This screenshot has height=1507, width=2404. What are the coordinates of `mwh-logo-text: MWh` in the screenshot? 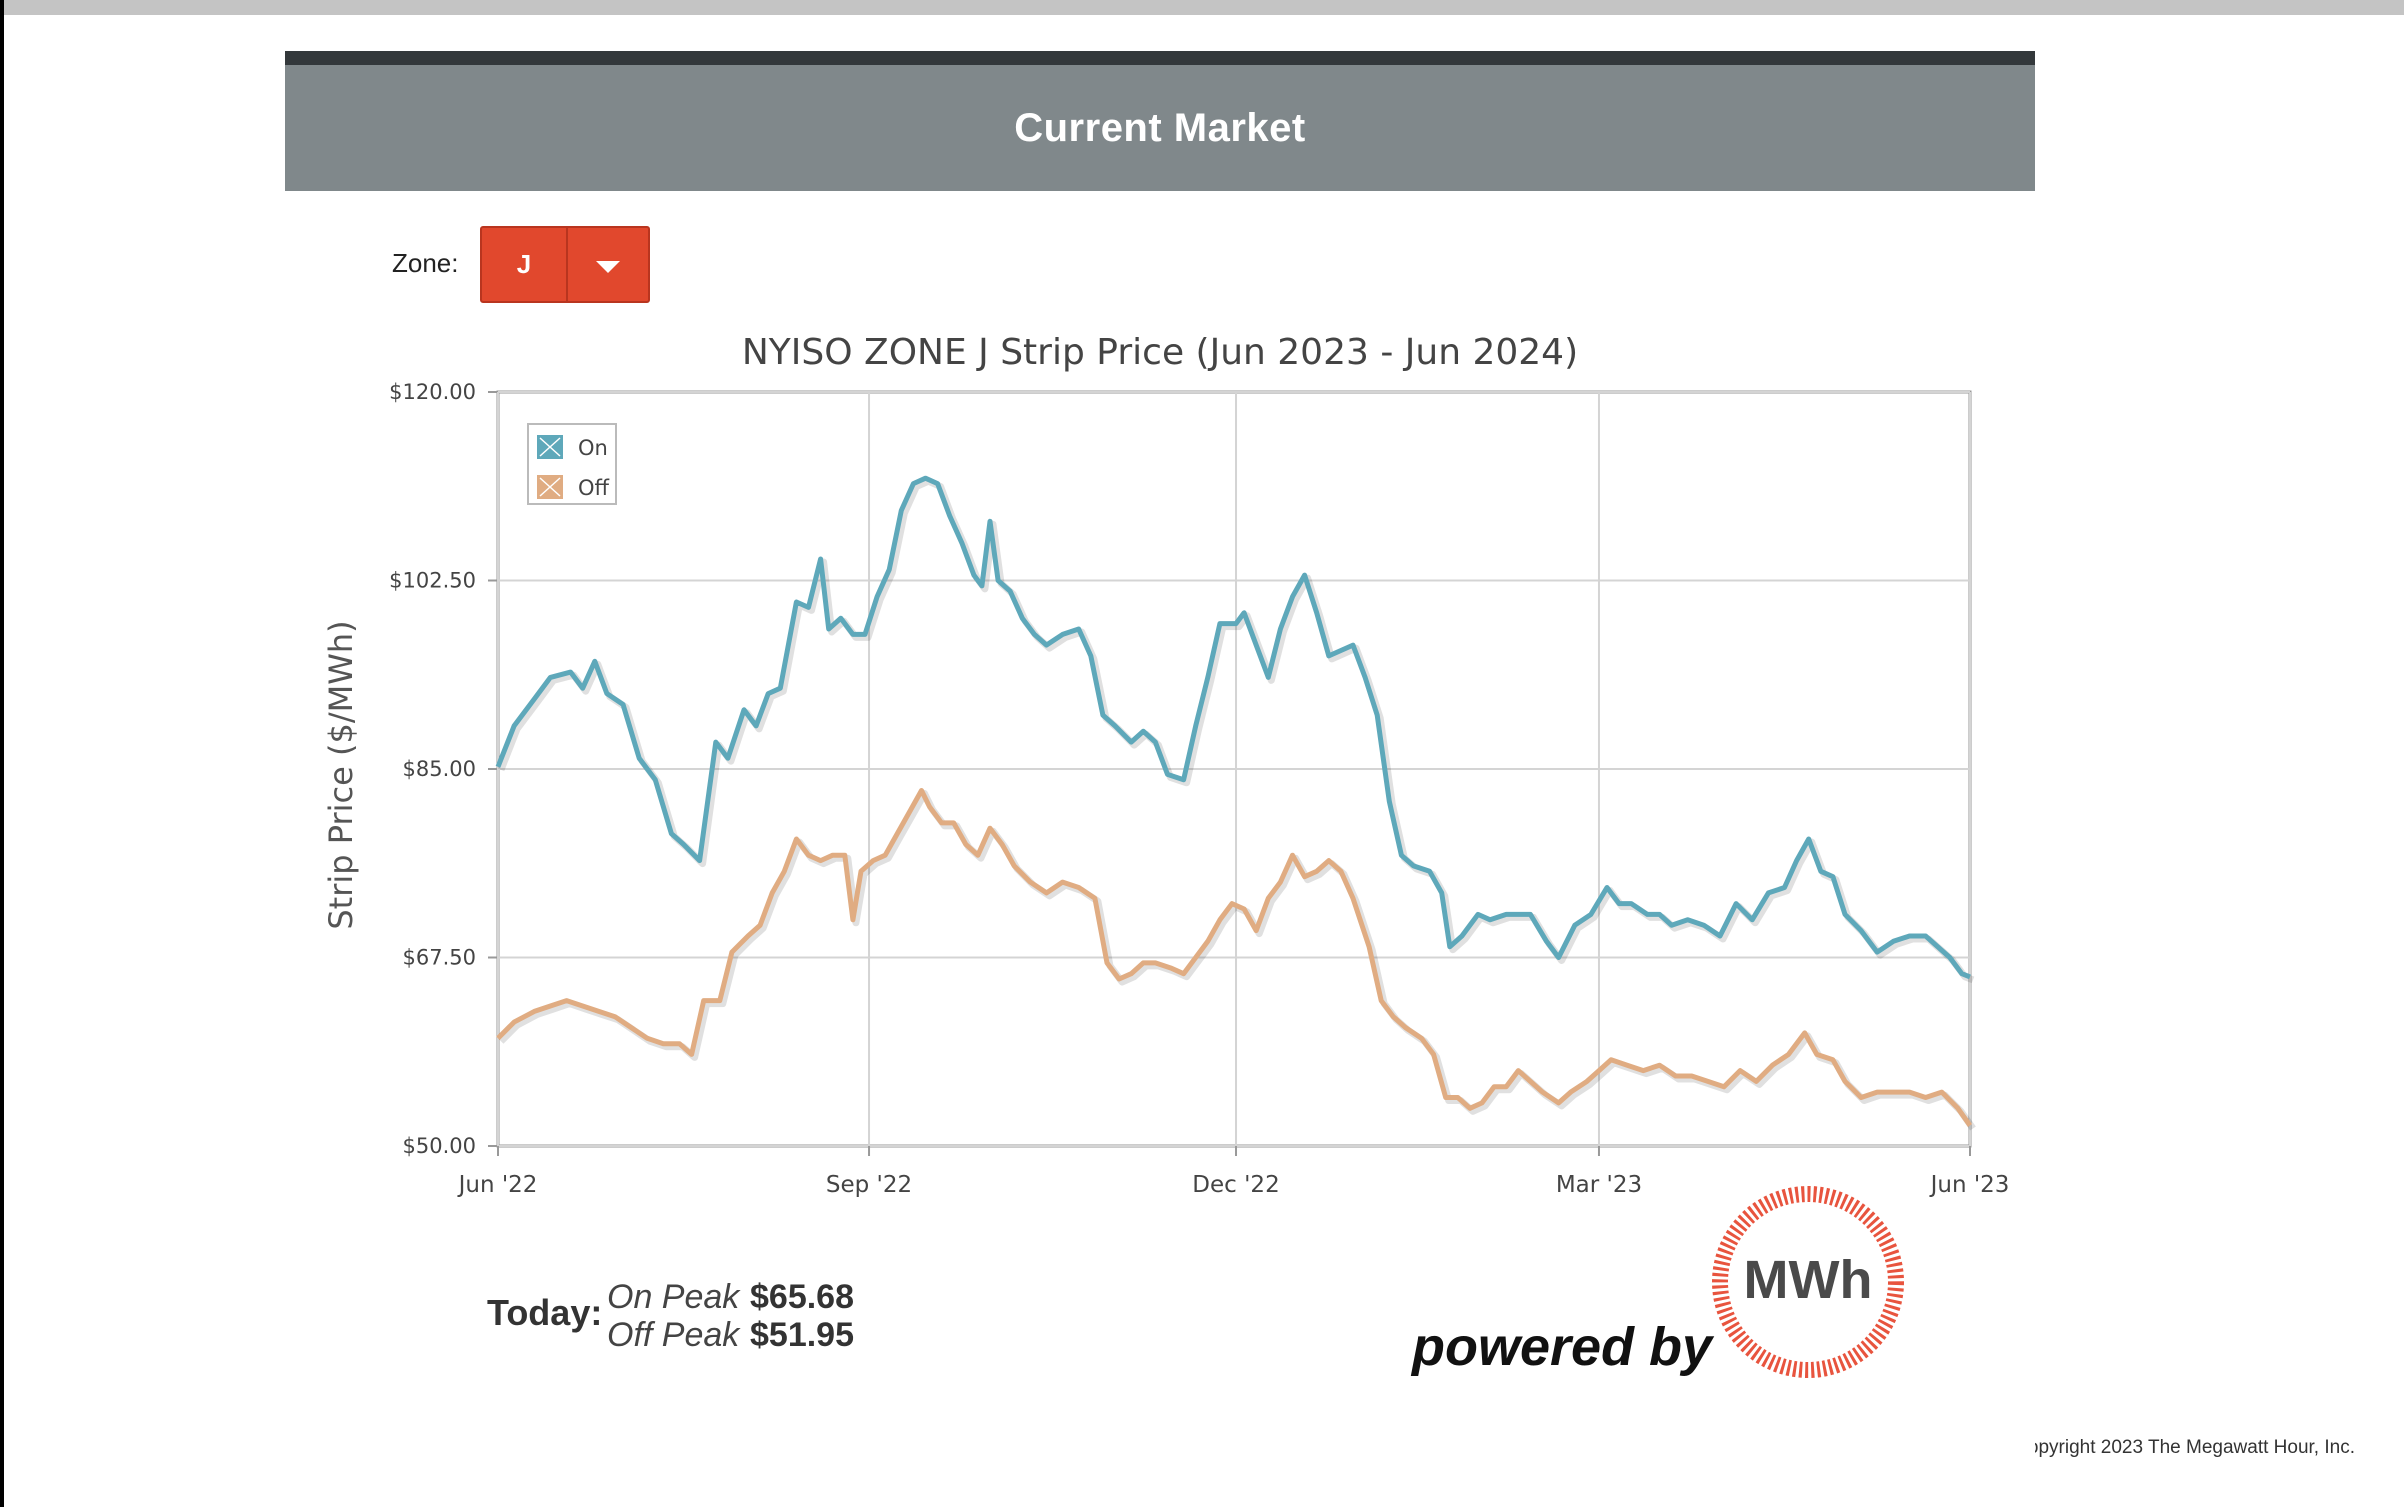 It's located at (1808, 1280).